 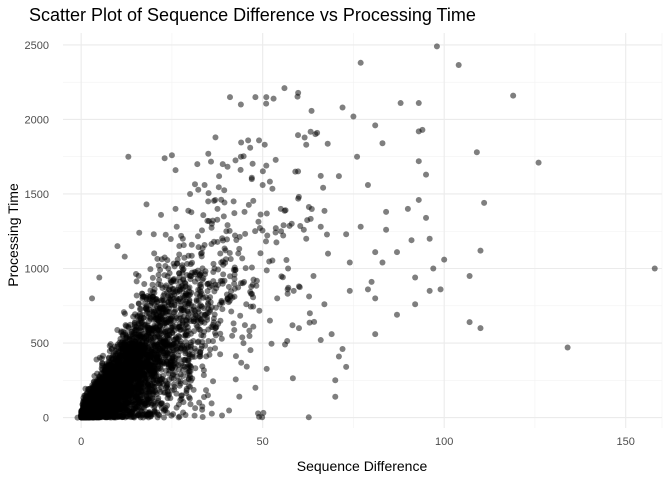 What do you see at coordinates (626, 442) in the screenshot?
I see `x-tick-label: 150` at bounding box center [626, 442].